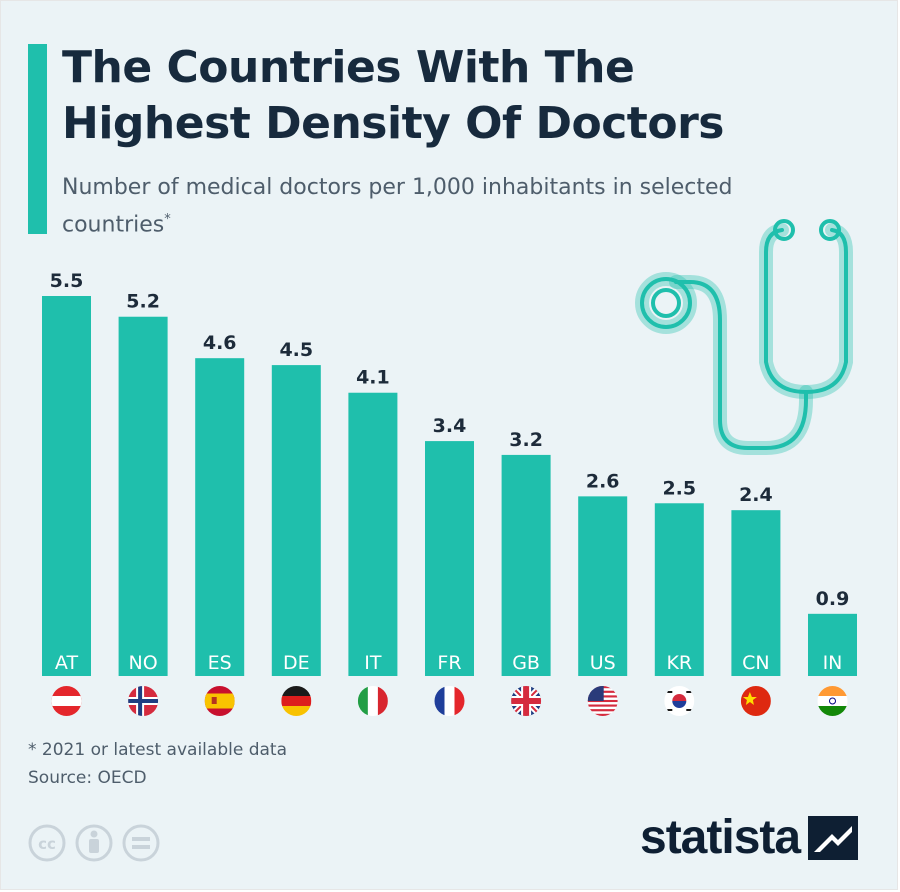 The width and height of the screenshot is (900, 892). I want to click on bar-es, so click(220, 517).